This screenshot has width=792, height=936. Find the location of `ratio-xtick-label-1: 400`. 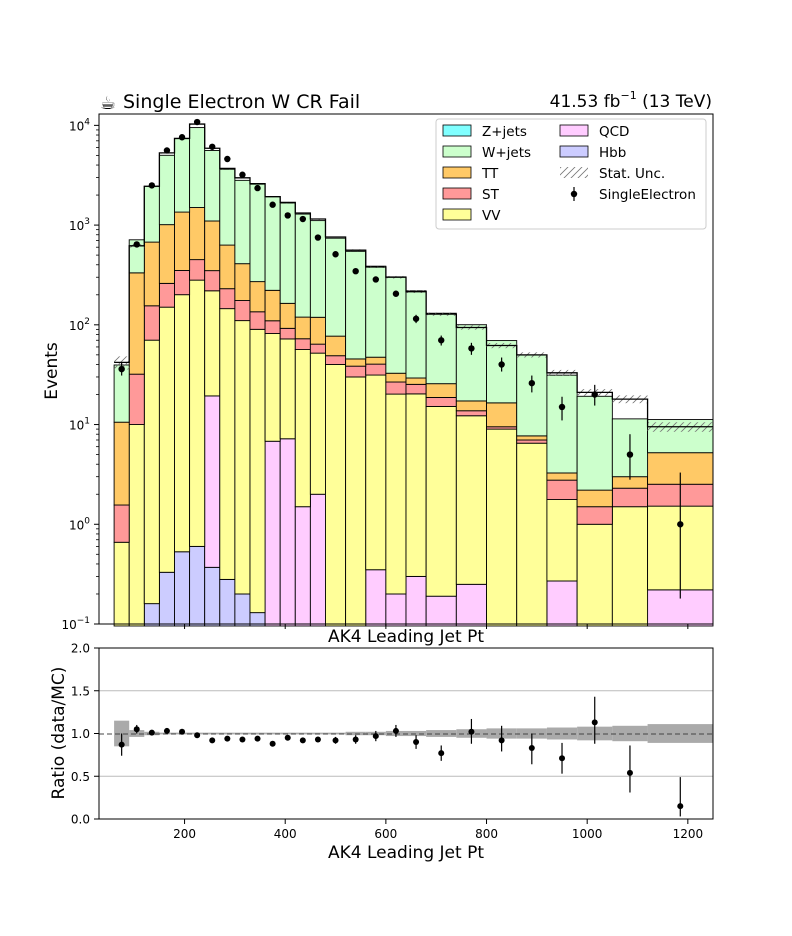

ratio-xtick-label-1: 400 is located at coordinates (285, 834).